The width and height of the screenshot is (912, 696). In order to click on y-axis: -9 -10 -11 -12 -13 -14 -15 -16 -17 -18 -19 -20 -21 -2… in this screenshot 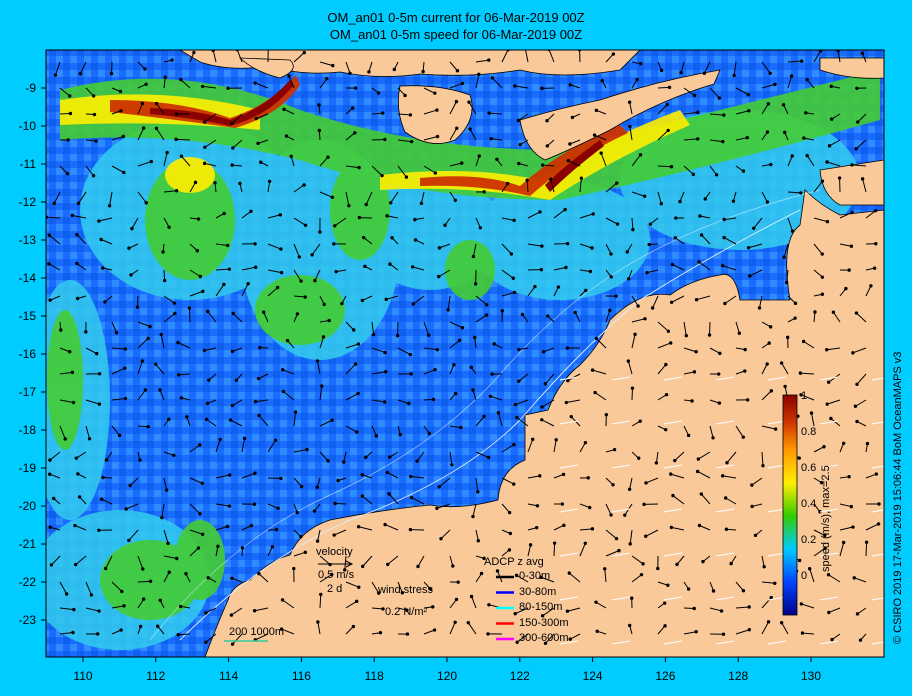, I will do `click(32, 354)`.